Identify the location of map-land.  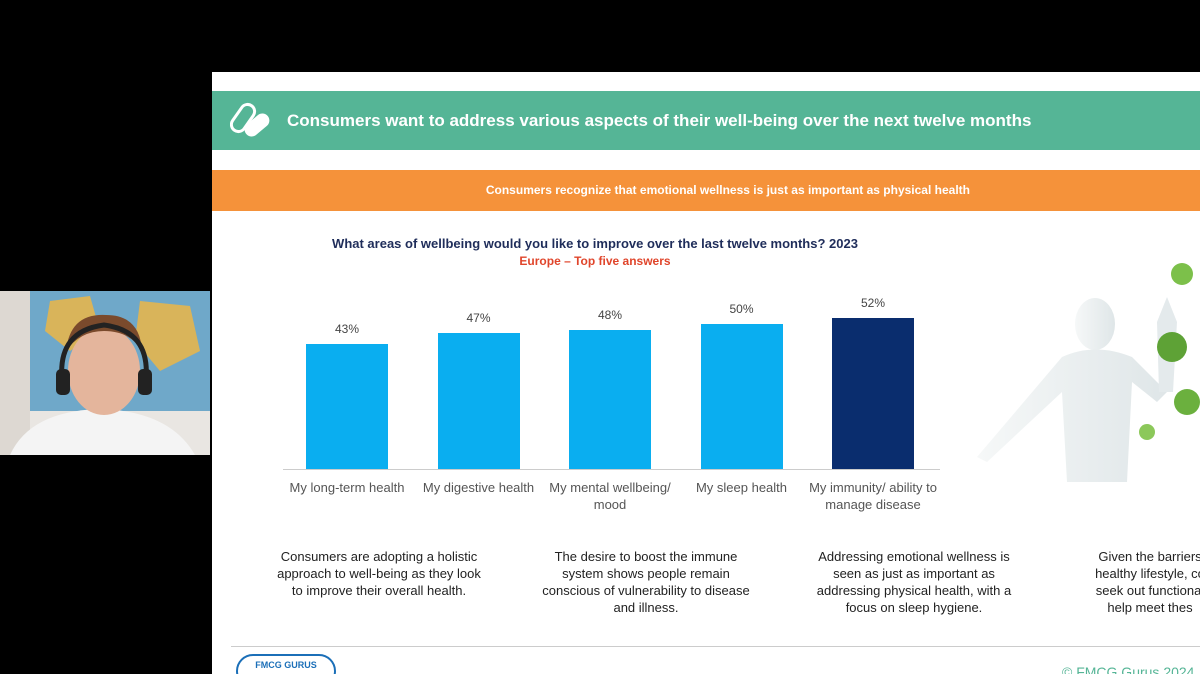
(122, 333).